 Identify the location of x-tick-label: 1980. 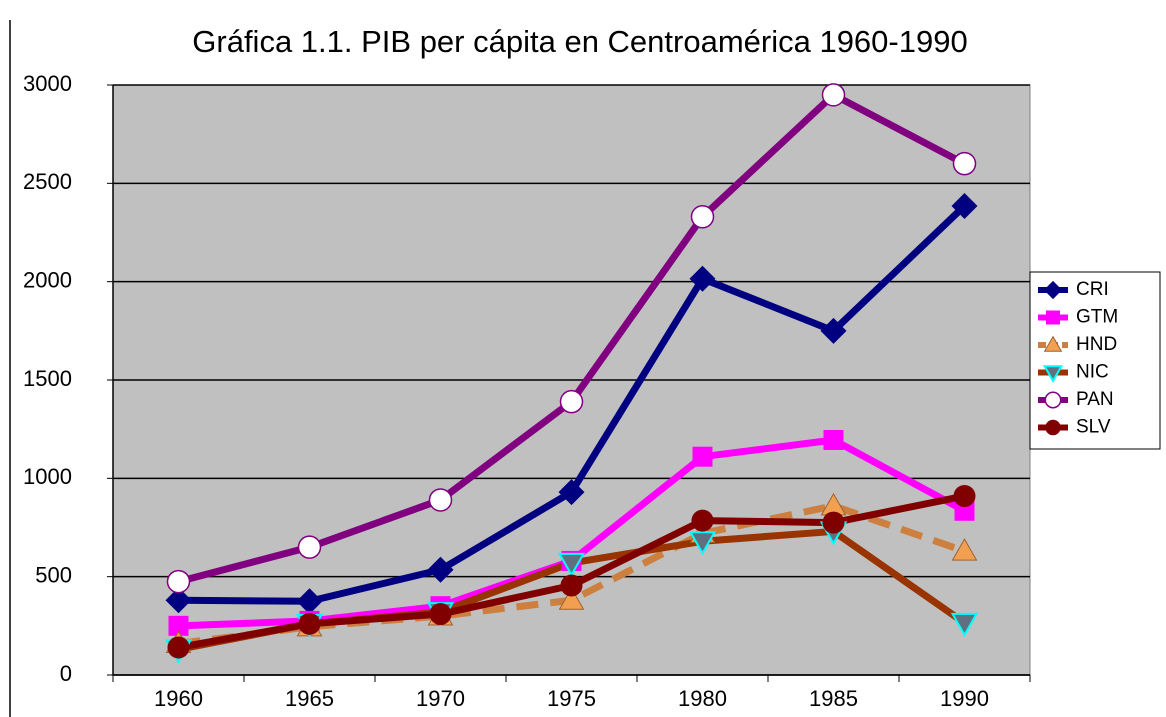
(702, 698).